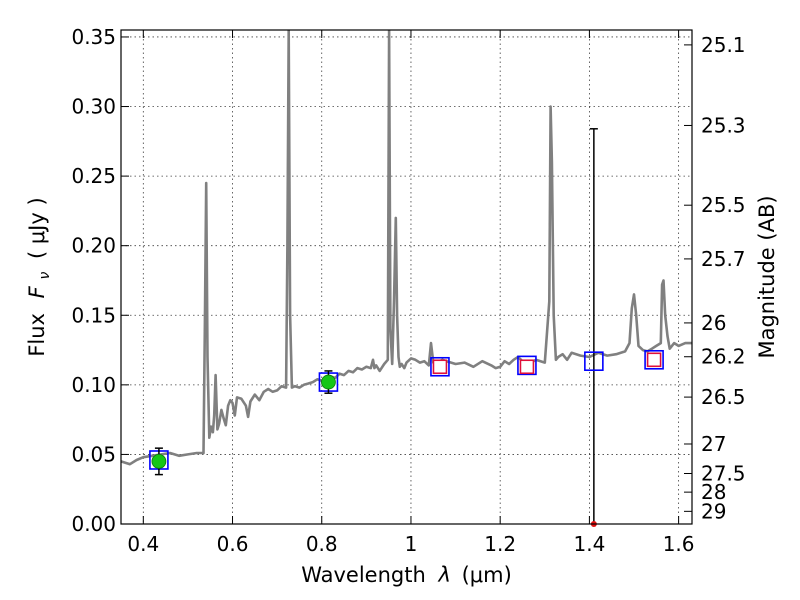  What do you see at coordinates (93, 107) in the screenshot?
I see `y-tick-label: 0.30` at bounding box center [93, 107].